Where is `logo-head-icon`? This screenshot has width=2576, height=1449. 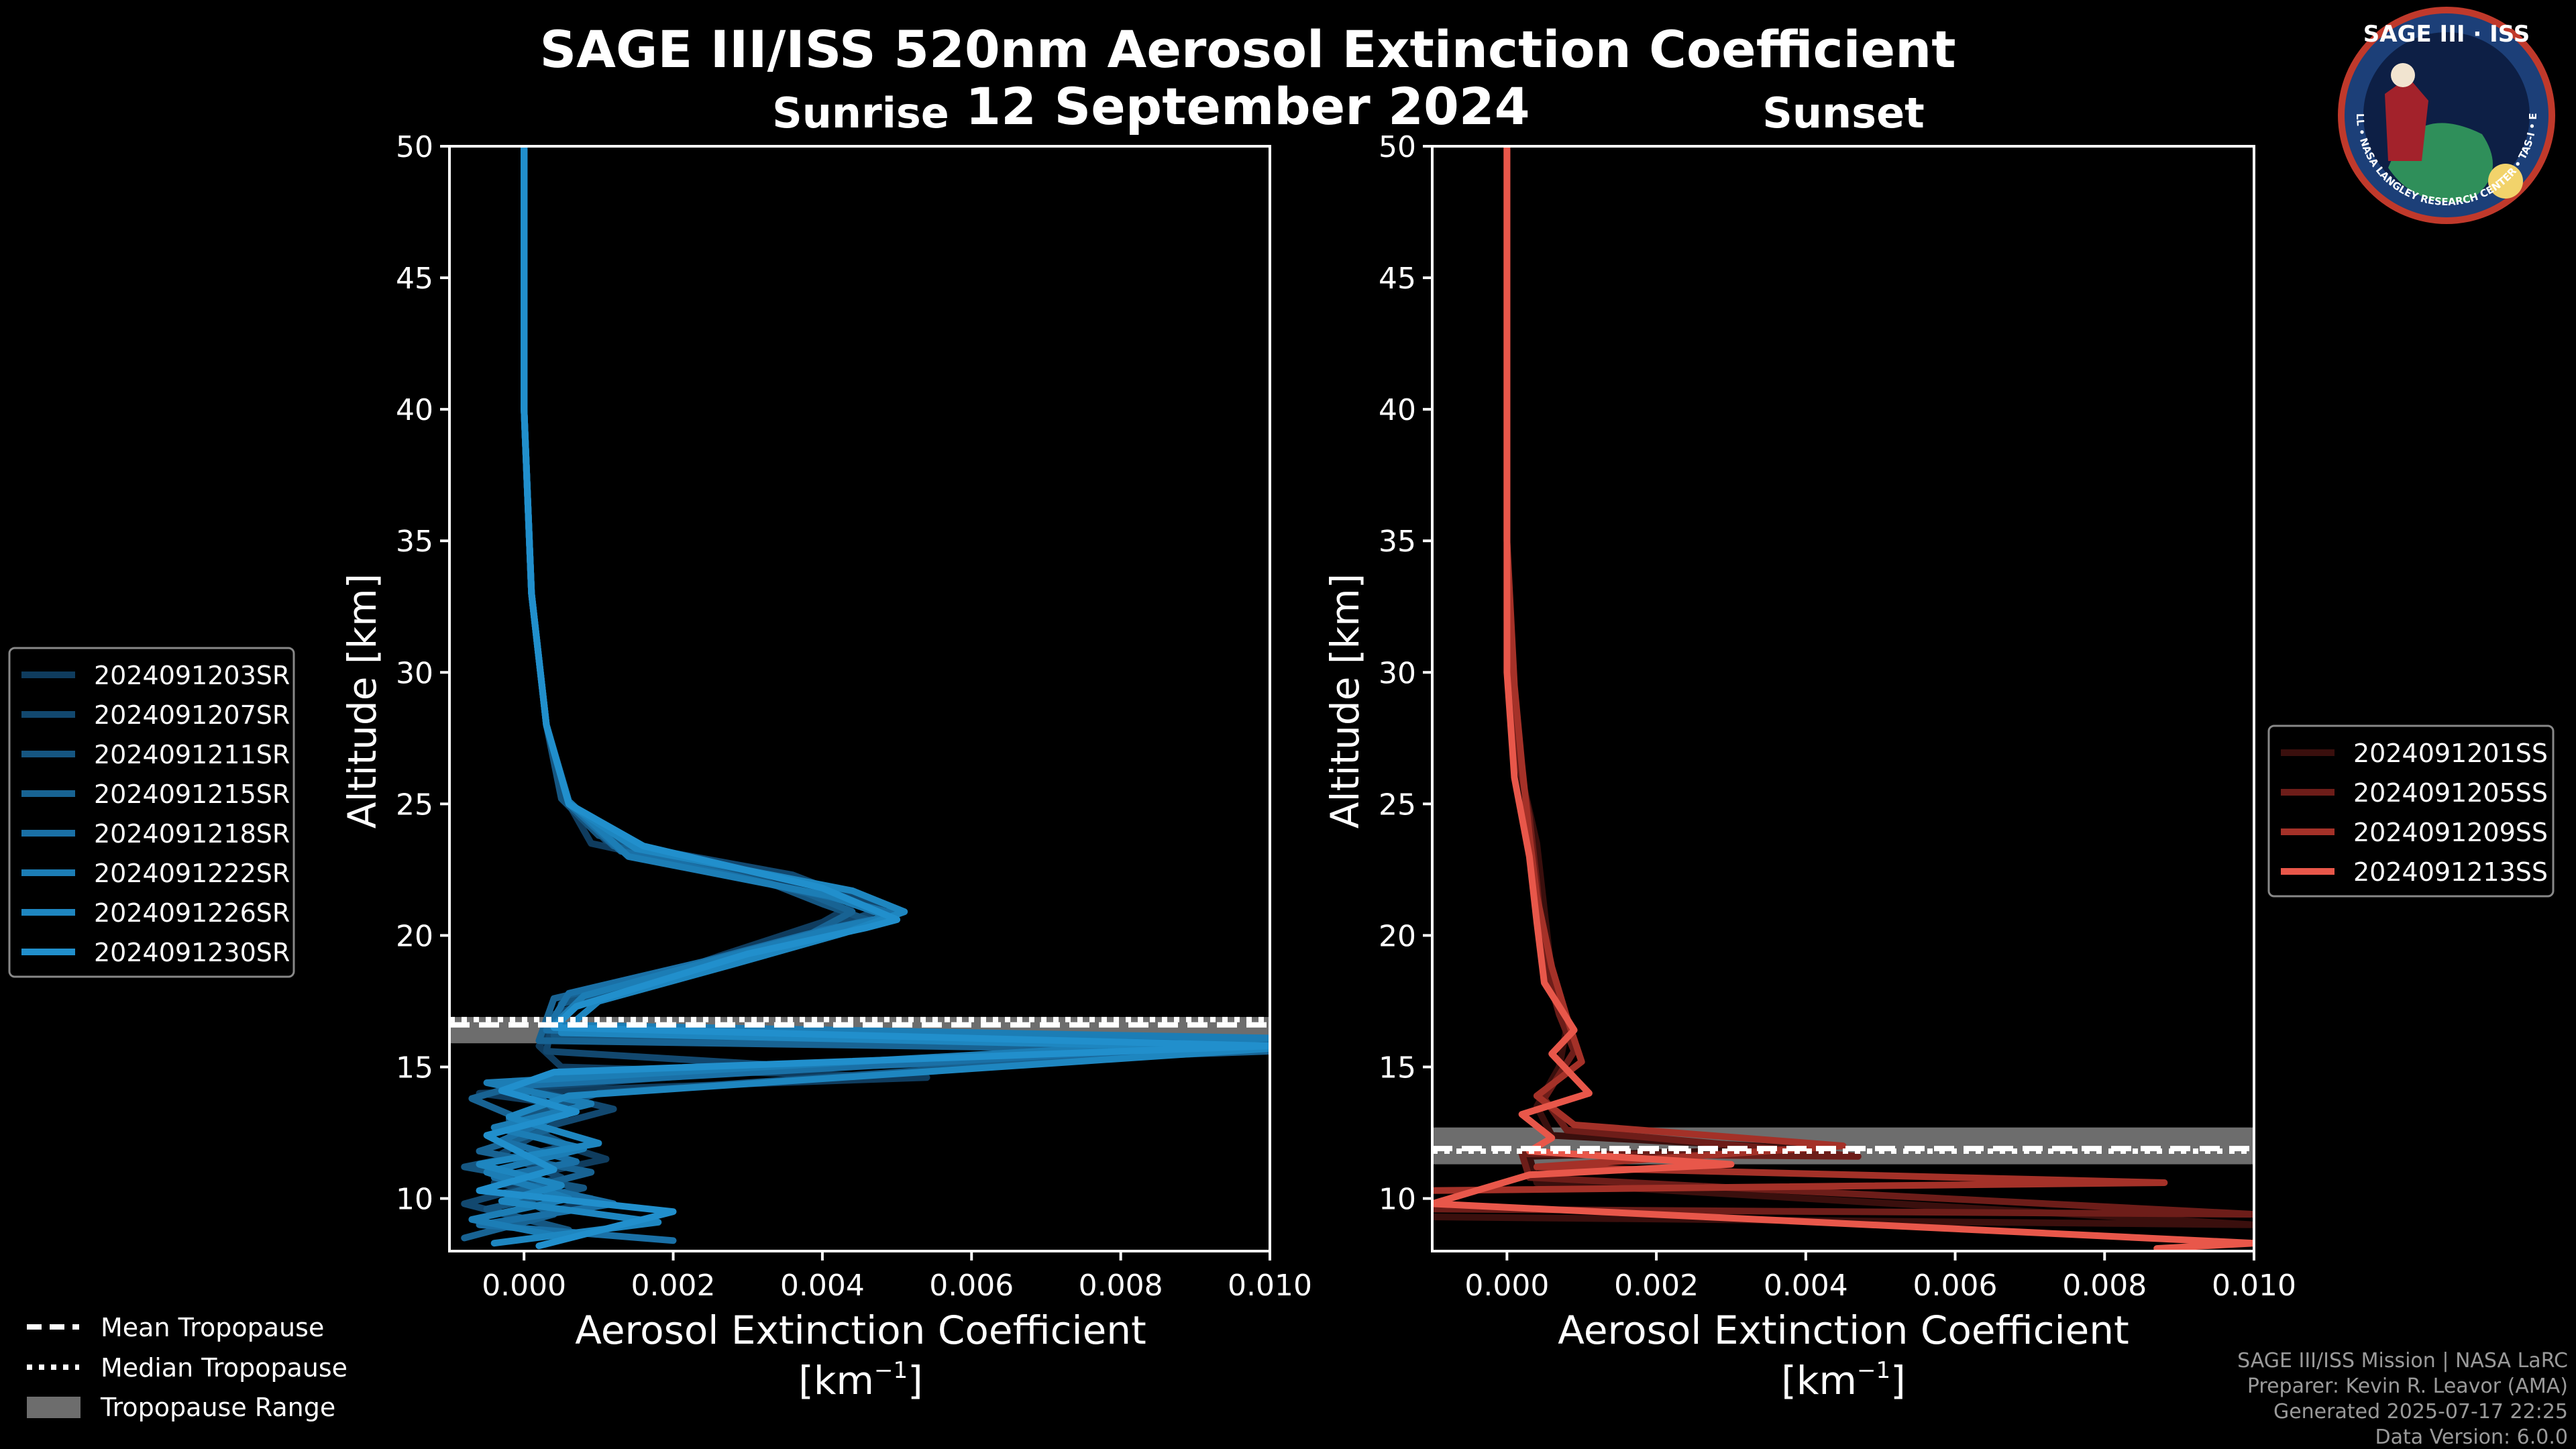 logo-head-icon is located at coordinates (2403, 75).